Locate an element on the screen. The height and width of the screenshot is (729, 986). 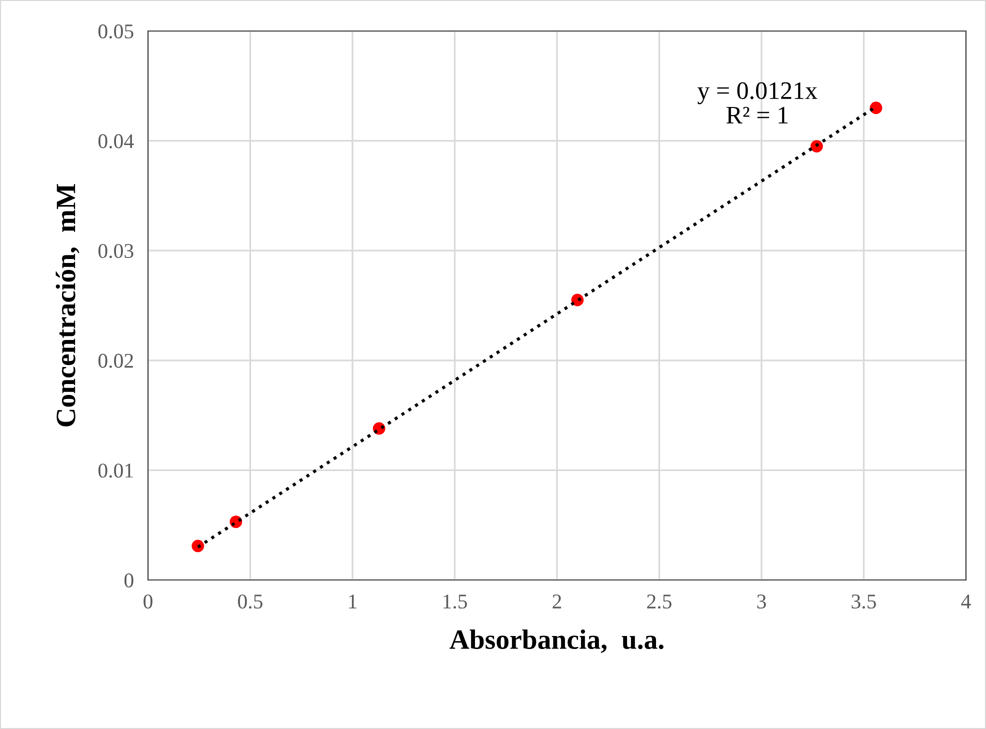
x-tick-label: 2.5 is located at coordinates (659, 601).